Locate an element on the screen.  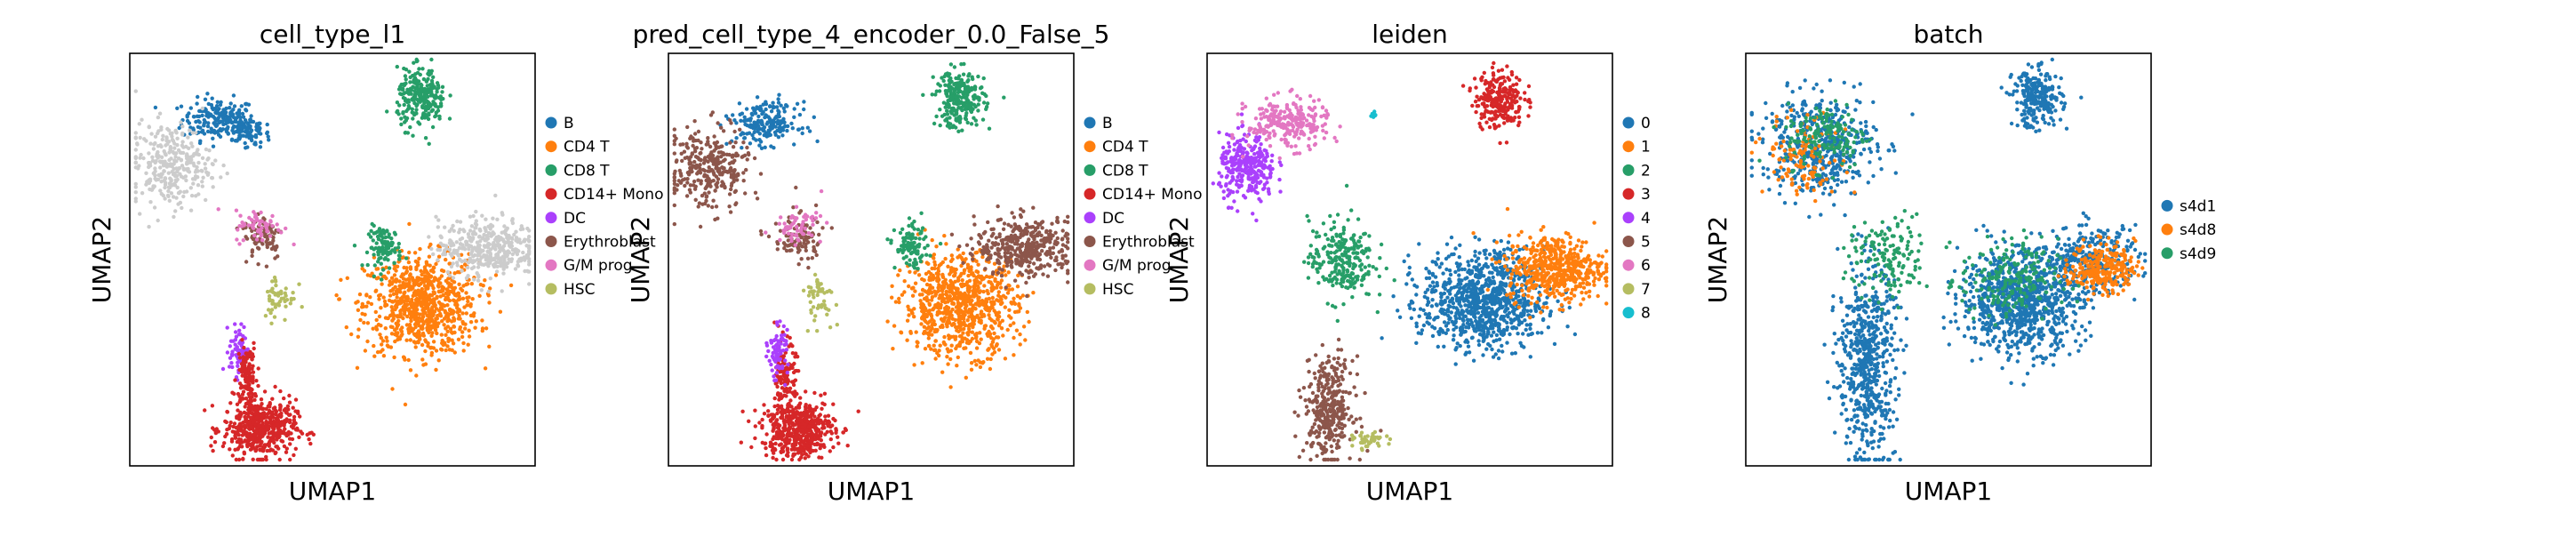
legend-label: CD8 T is located at coordinates (587, 171).